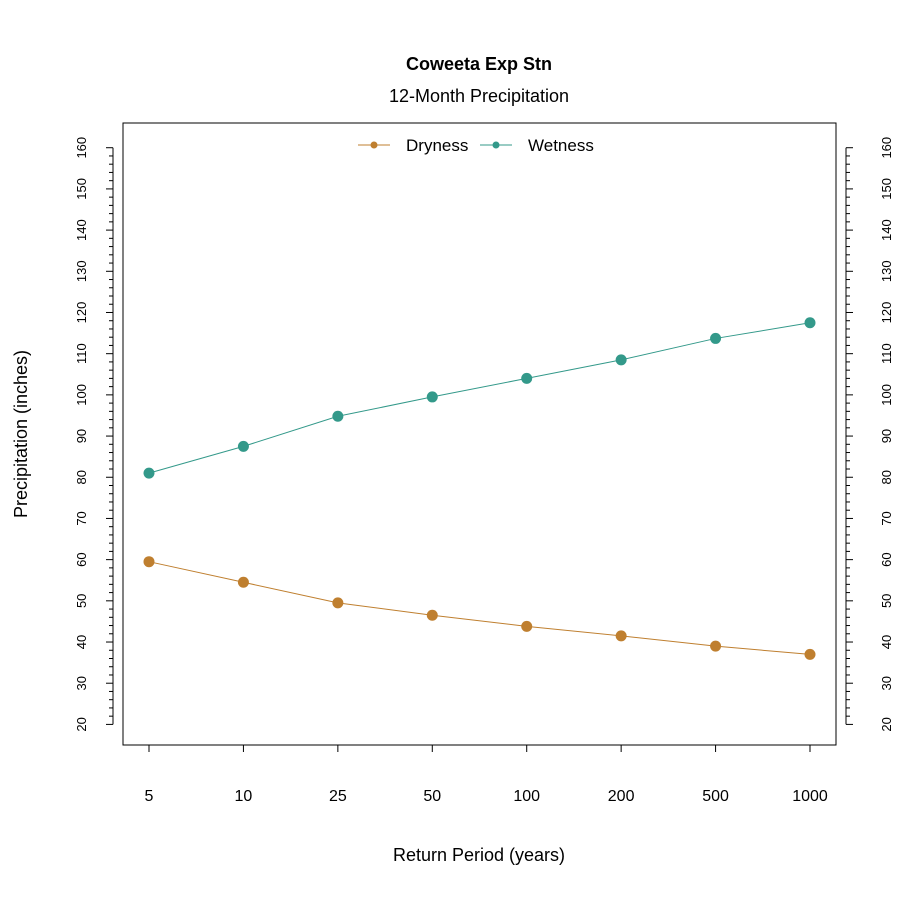 Image resolution: width=900 pixels, height=900 pixels. Describe the element at coordinates (81, 724) in the screenshot. I see `left-tick-label: 20` at that location.